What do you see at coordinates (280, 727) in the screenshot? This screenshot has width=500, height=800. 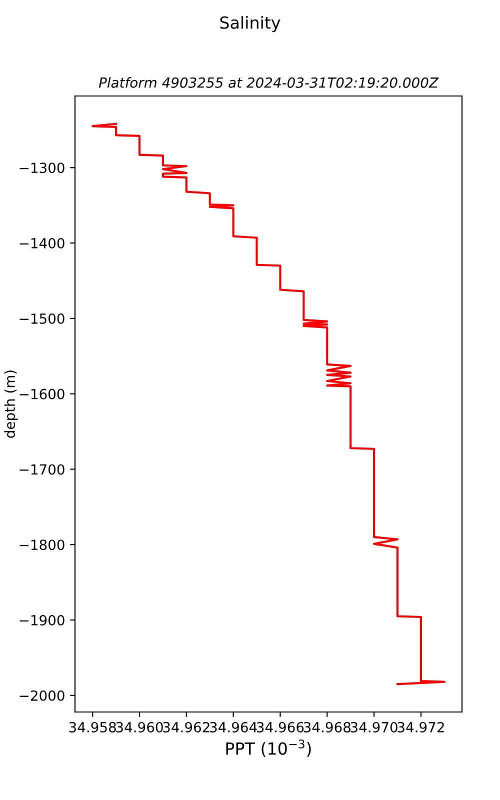 I see `x-tick-label: 34.966` at bounding box center [280, 727].